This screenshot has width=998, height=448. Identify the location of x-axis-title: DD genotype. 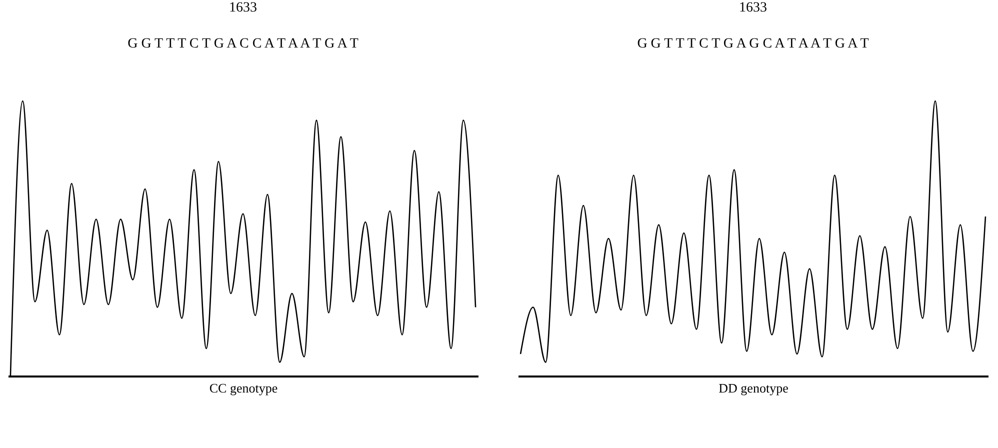
(753, 388).